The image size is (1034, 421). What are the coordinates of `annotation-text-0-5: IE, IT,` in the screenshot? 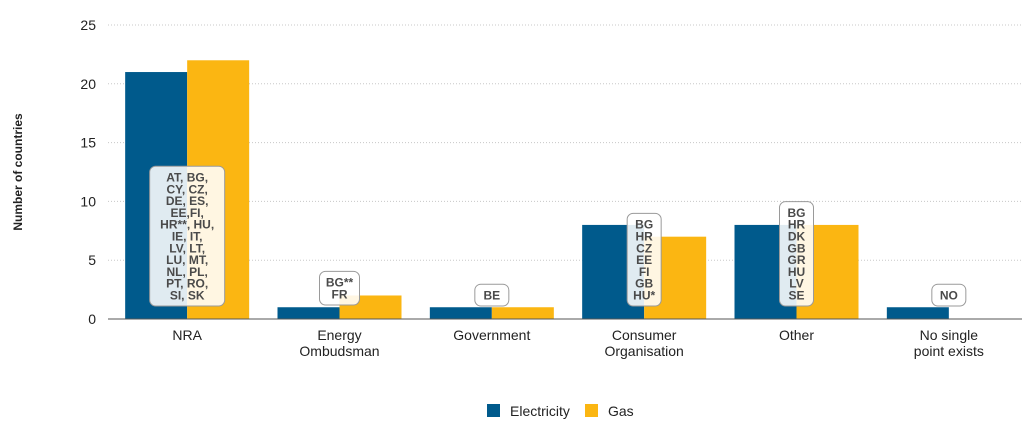 It's located at (187, 237).